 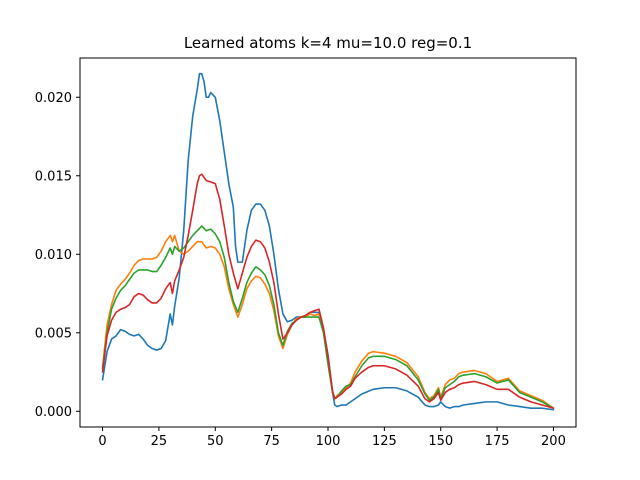 What do you see at coordinates (102, 441) in the screenshot?
I see `x-tick-label: 0` at bounding box center [102, 441].